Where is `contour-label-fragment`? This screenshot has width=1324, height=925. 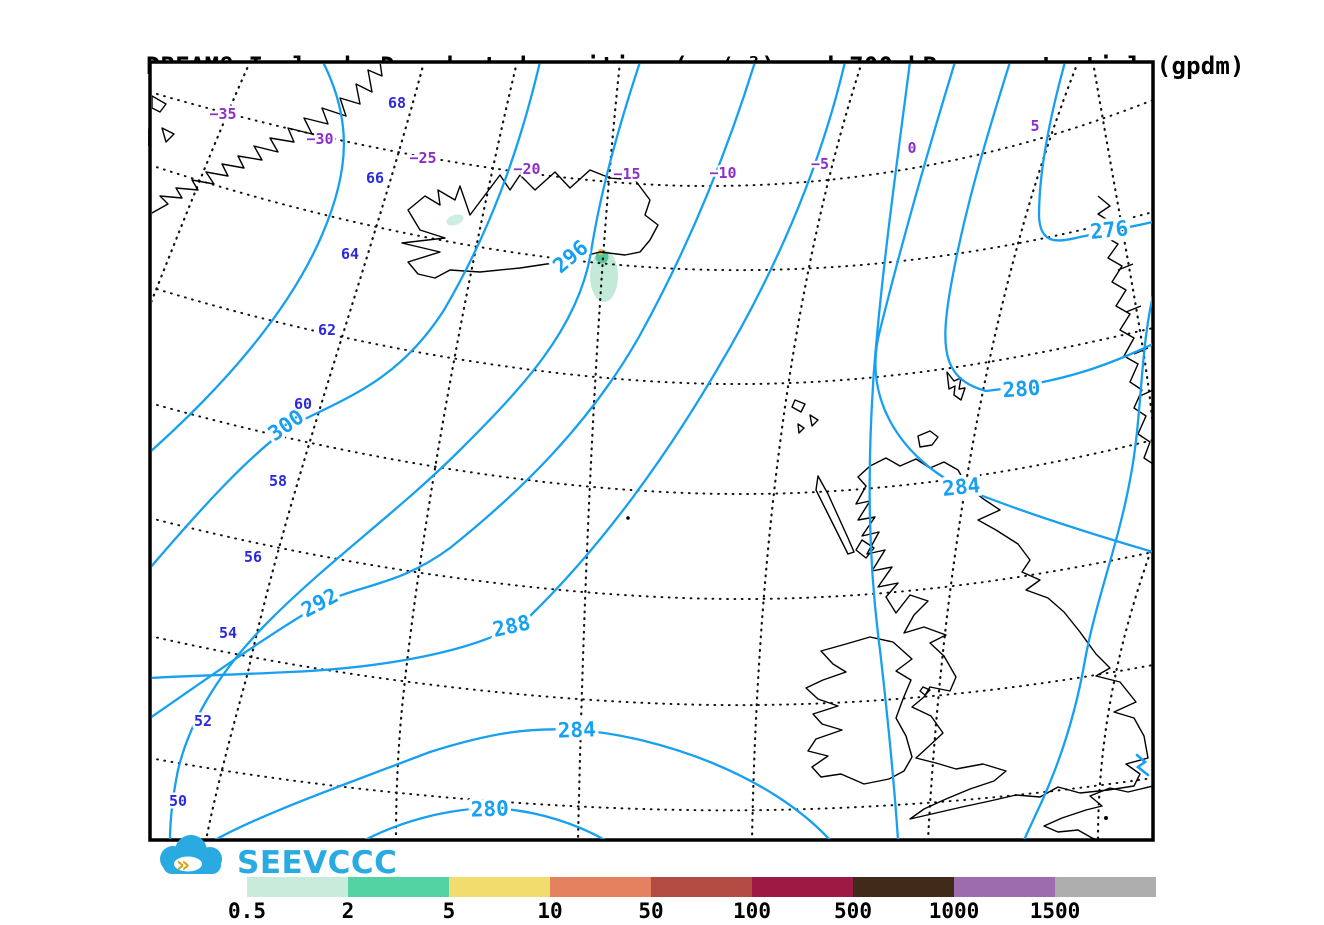
contour-label-fragment is located at coordinates (1142, 765).